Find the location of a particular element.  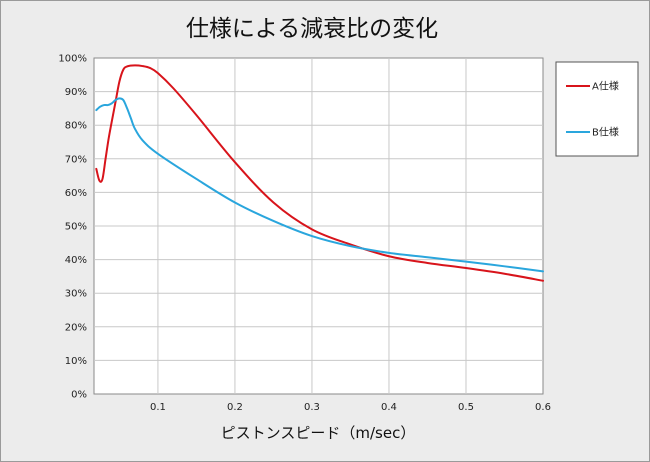

legend-box is located at coordinates (597, 109).